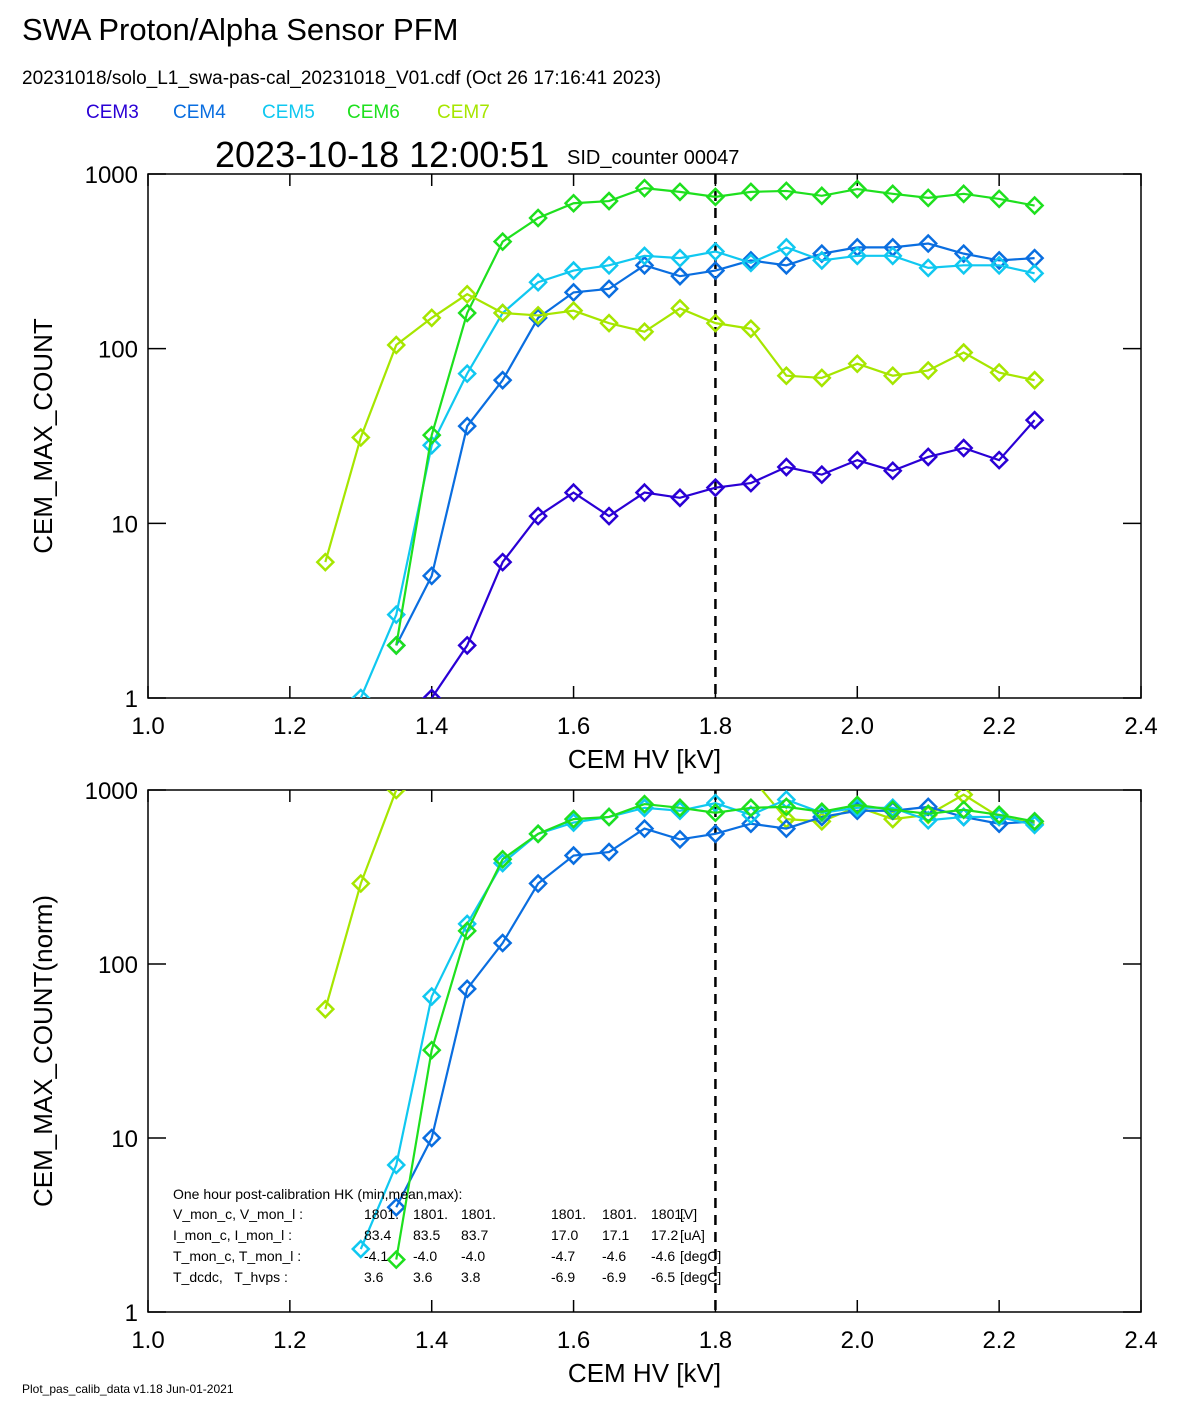  Describe the element at coordinates (998, 1340) in the screenshot. I see `x-tick-label: 2.2` at that location.